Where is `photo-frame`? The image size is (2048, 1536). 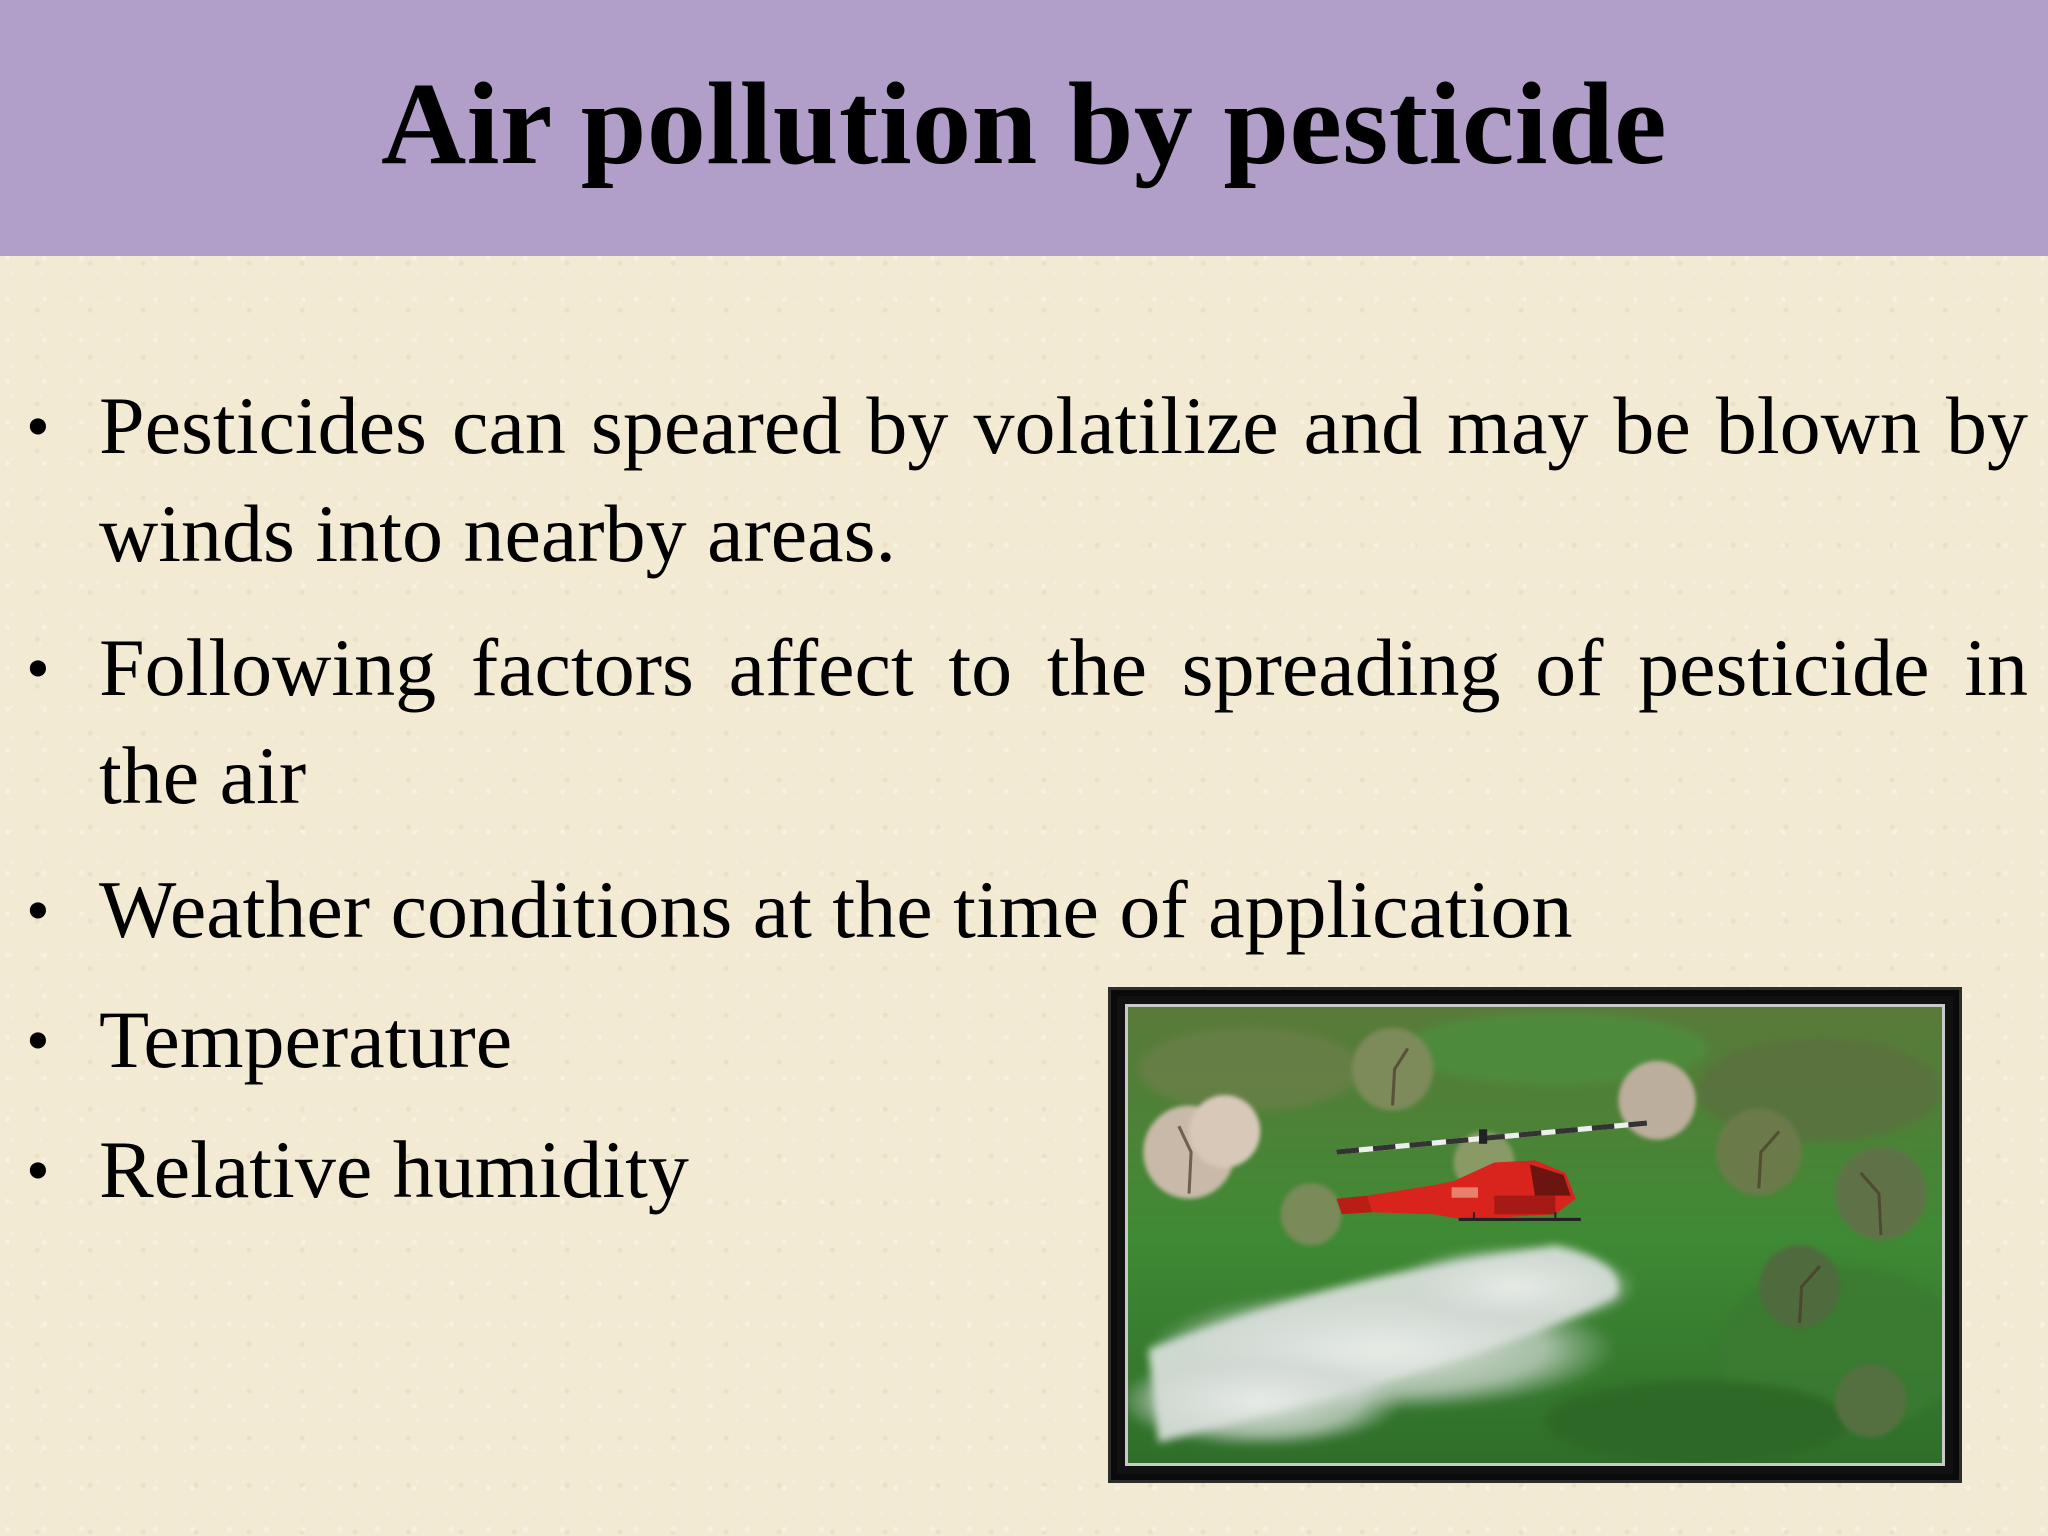 photo-frame is located at coordinates (1535, 1235).